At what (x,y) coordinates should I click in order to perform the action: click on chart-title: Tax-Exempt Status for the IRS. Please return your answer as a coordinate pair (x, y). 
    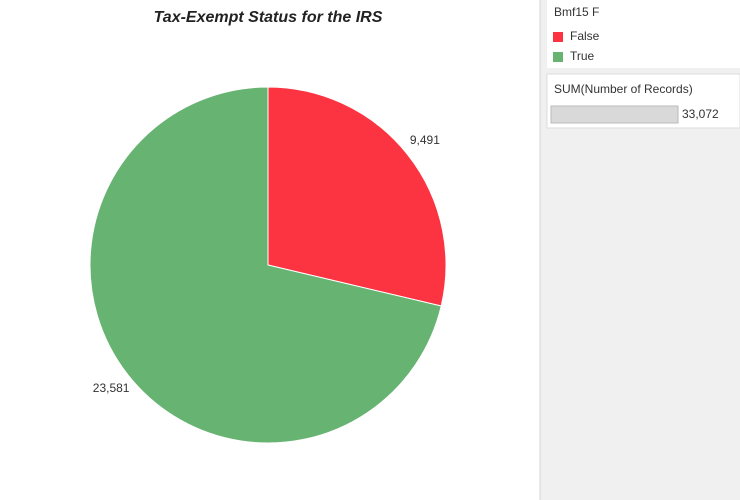
    Looking at the image, I should click on (268, 17).